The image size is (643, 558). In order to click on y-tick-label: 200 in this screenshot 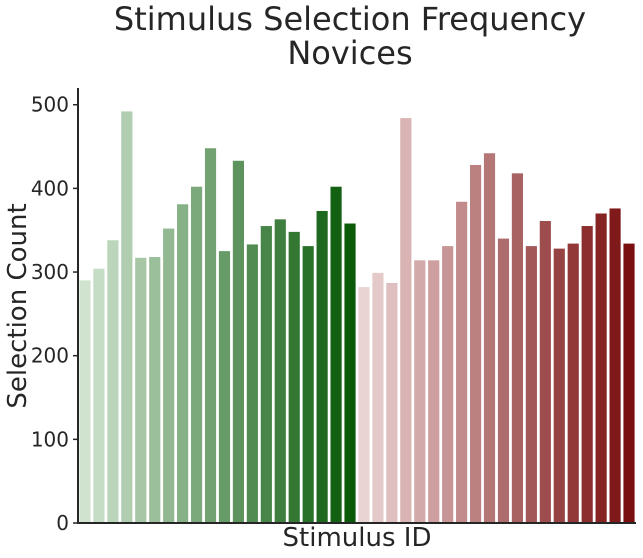, I will do `click(50, 356)`.